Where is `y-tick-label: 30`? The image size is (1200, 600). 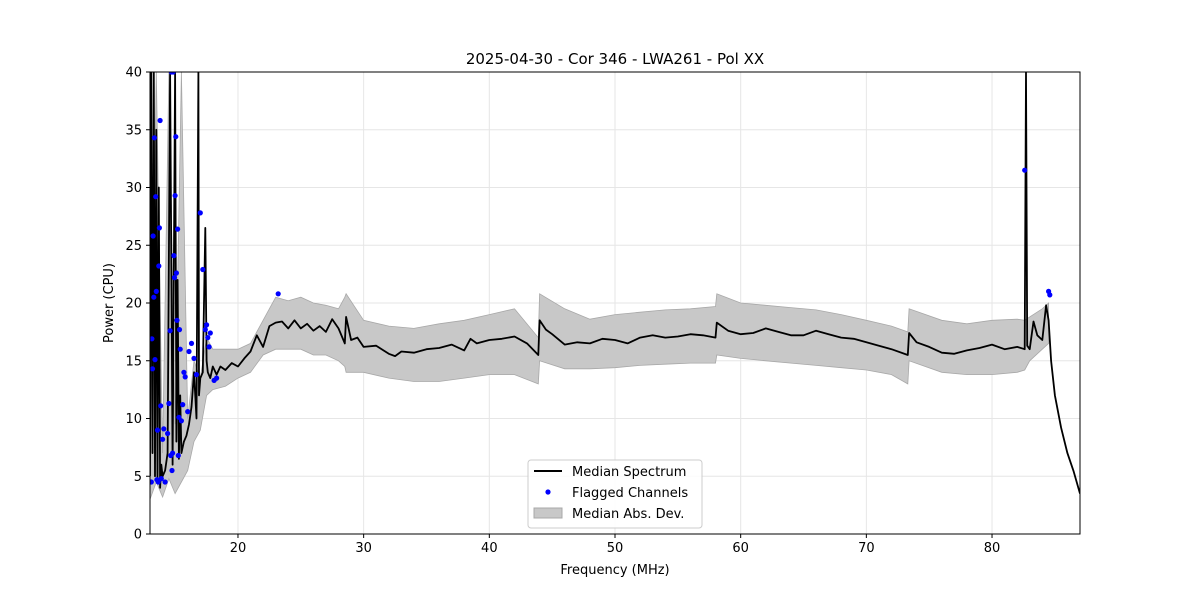 y-tick-label: 30 is located at coordinates (133, 188).